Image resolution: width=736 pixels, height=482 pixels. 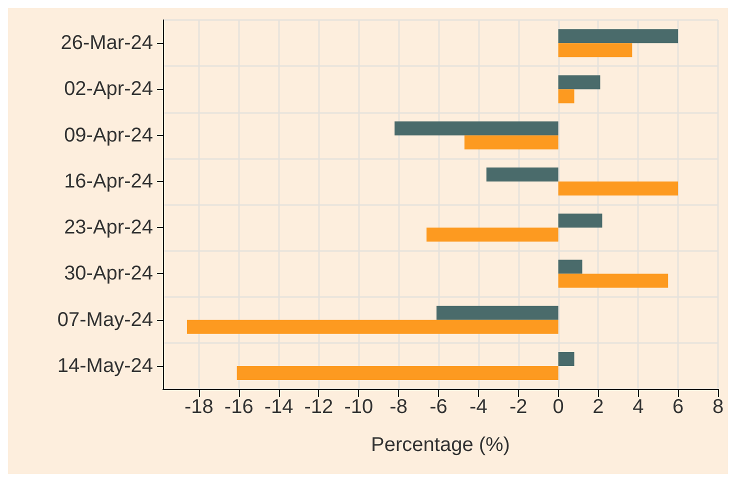 I want to click on x-tick-label: -4, so click(x=479, y=407).